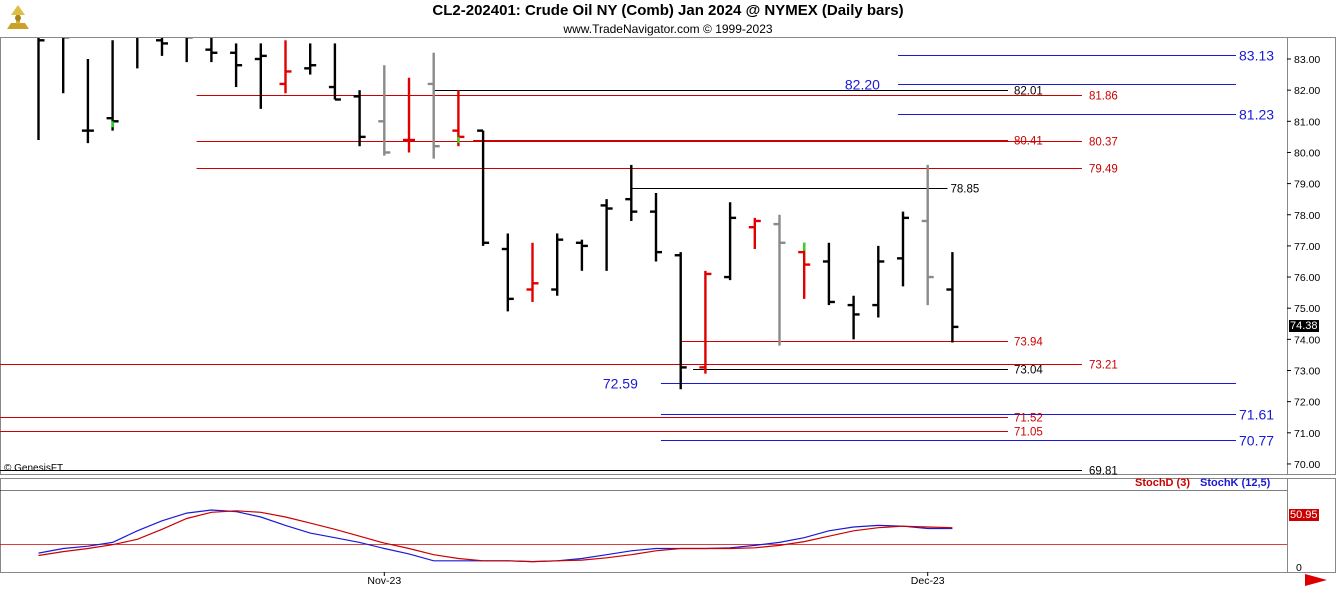 The width and height of the screenshot is (1336, 592). What do you see at coordinates (1307, 185) in the screenshot?
I see `price-tick-label: 79.00` at bounding box center [1307, 185].